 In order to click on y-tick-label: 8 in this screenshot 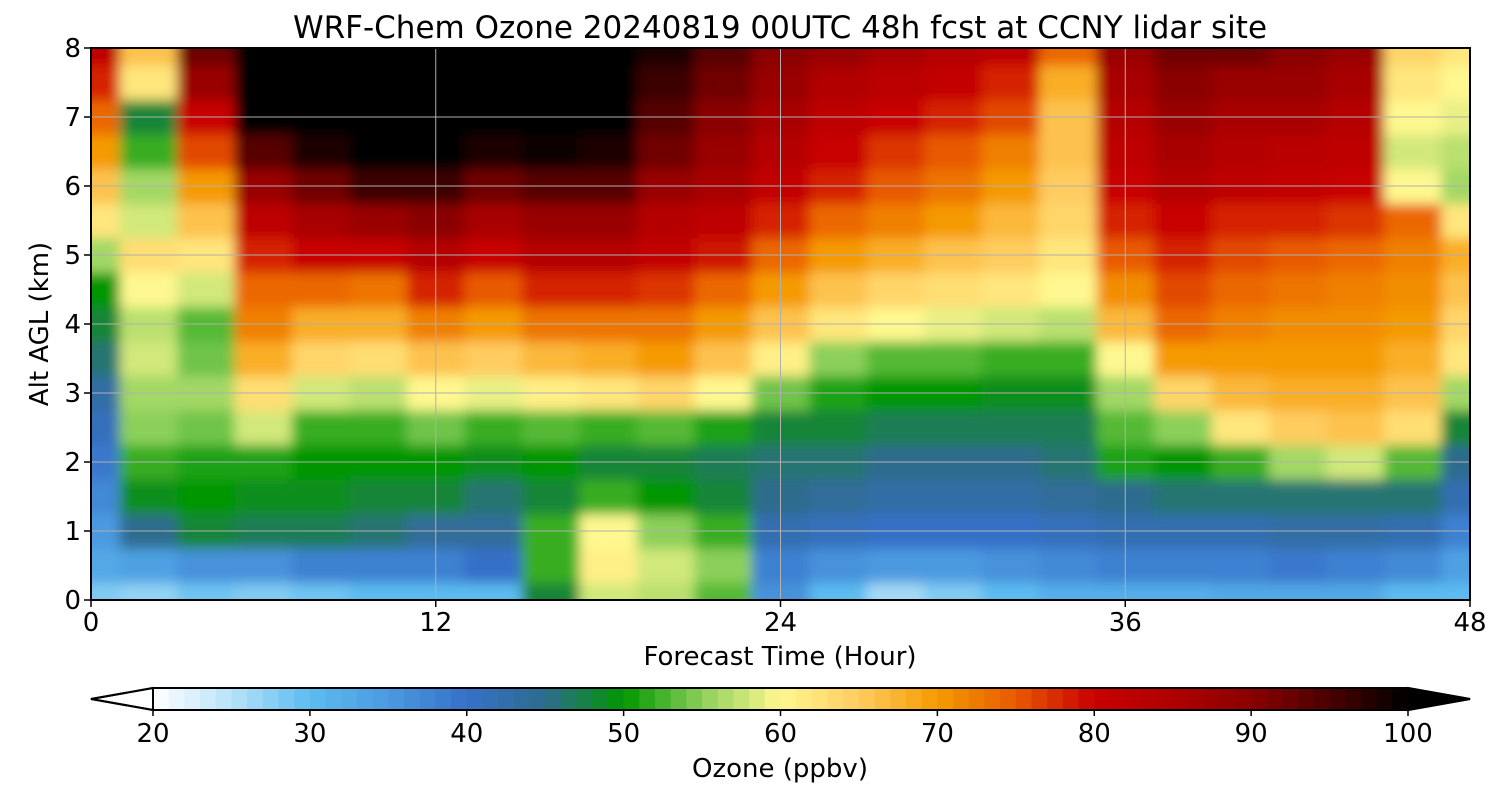, I will do `click(72, 49)`.